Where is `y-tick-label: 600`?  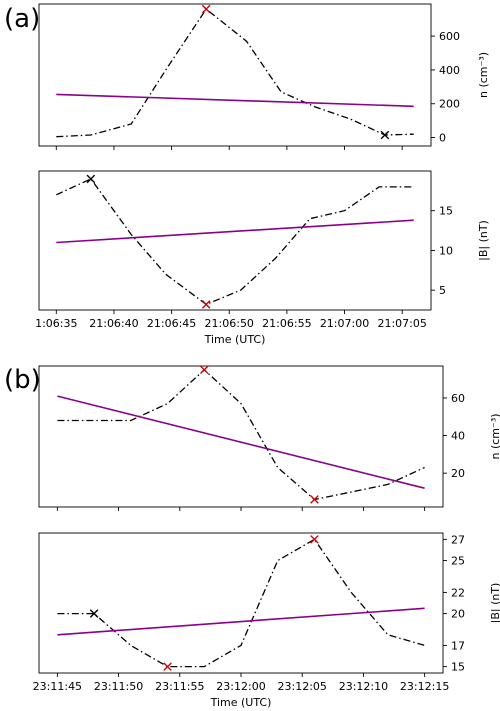 y-tick-label: 600 is located at coordinates (449, 36).